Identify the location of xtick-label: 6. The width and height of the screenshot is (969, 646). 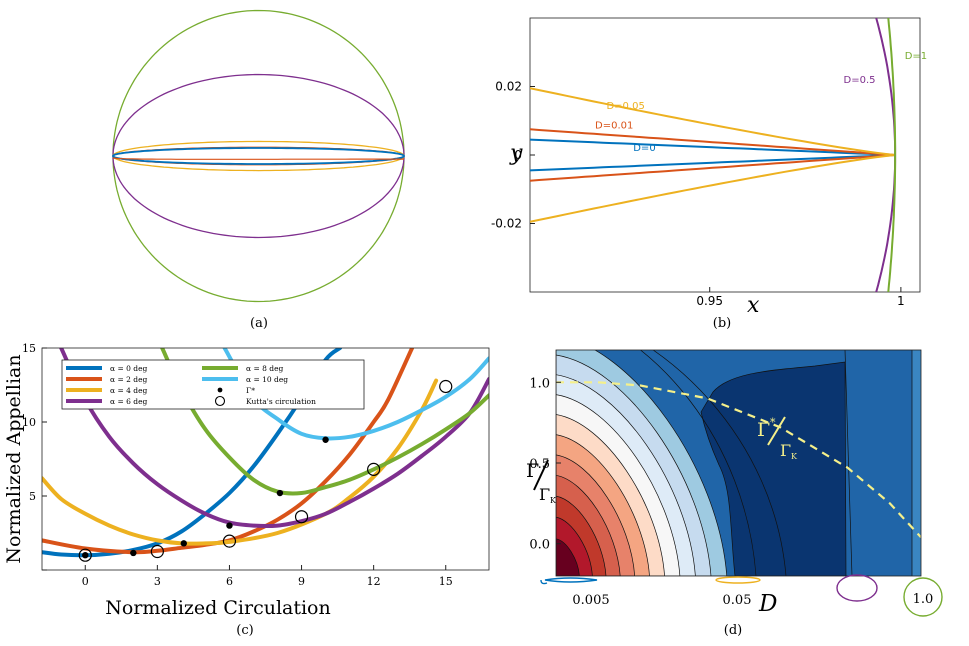
(229, 581).